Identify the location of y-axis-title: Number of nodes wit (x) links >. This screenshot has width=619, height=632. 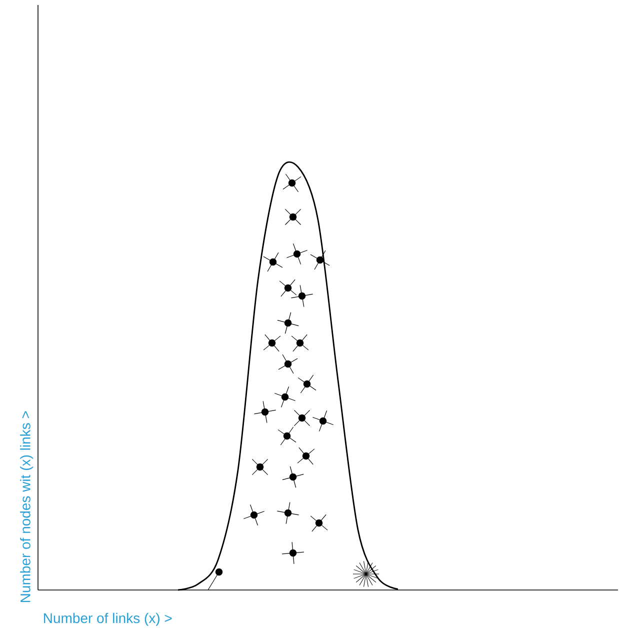
(27, 506).